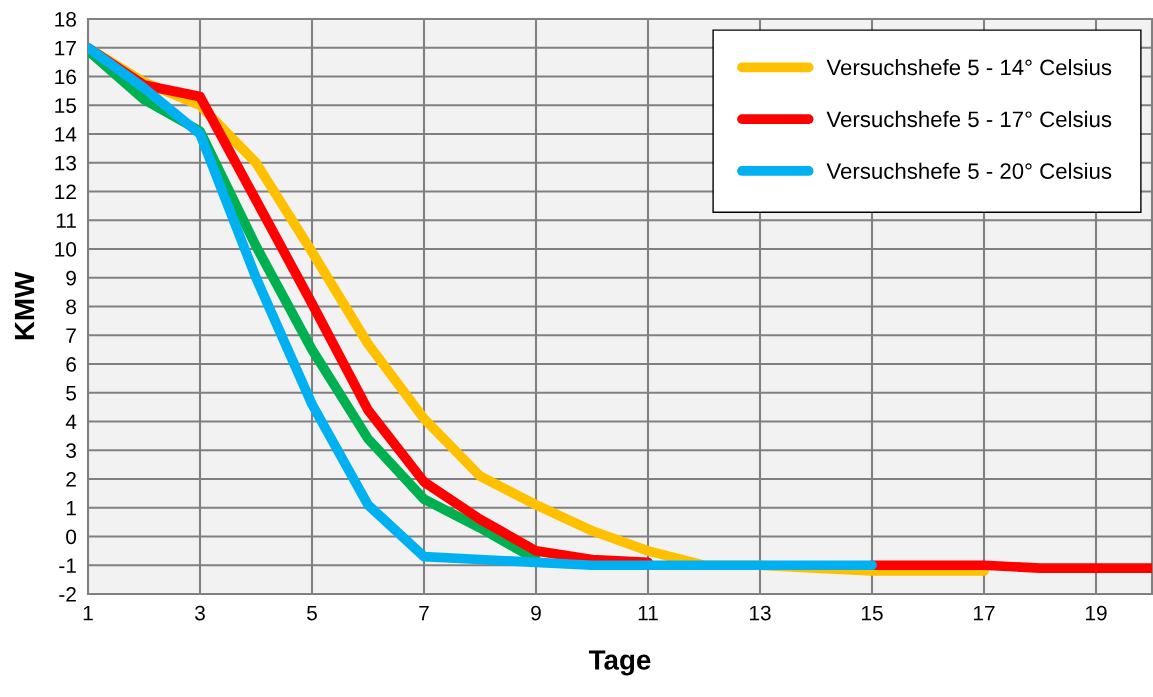  What do you see at coordinates (71, 508) in the screenshot?
I see `y-tick-label: 1` at bounding box center [71, 508].